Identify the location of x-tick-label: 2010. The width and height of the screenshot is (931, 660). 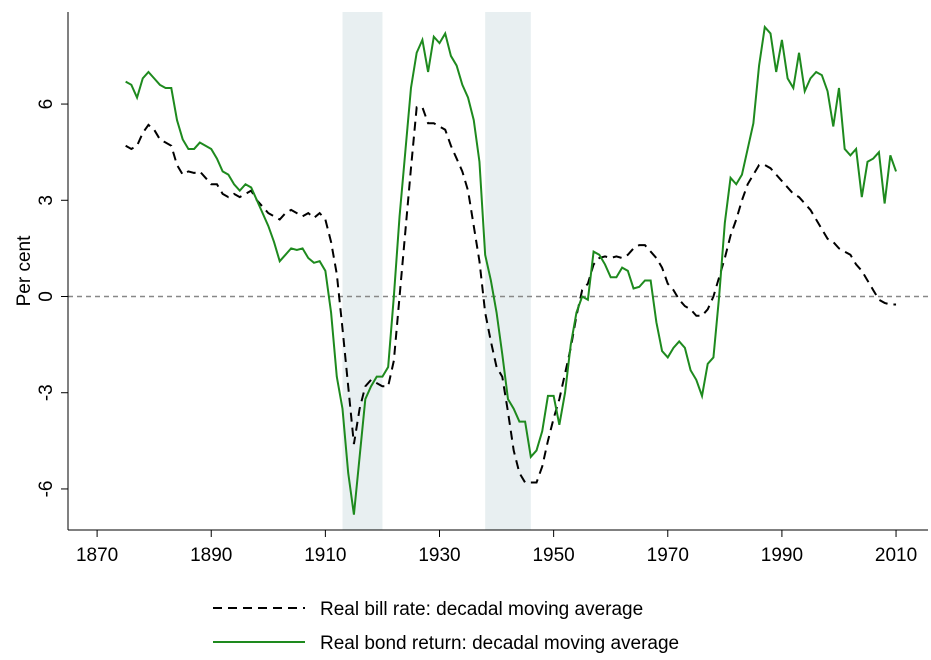
(896, 555).